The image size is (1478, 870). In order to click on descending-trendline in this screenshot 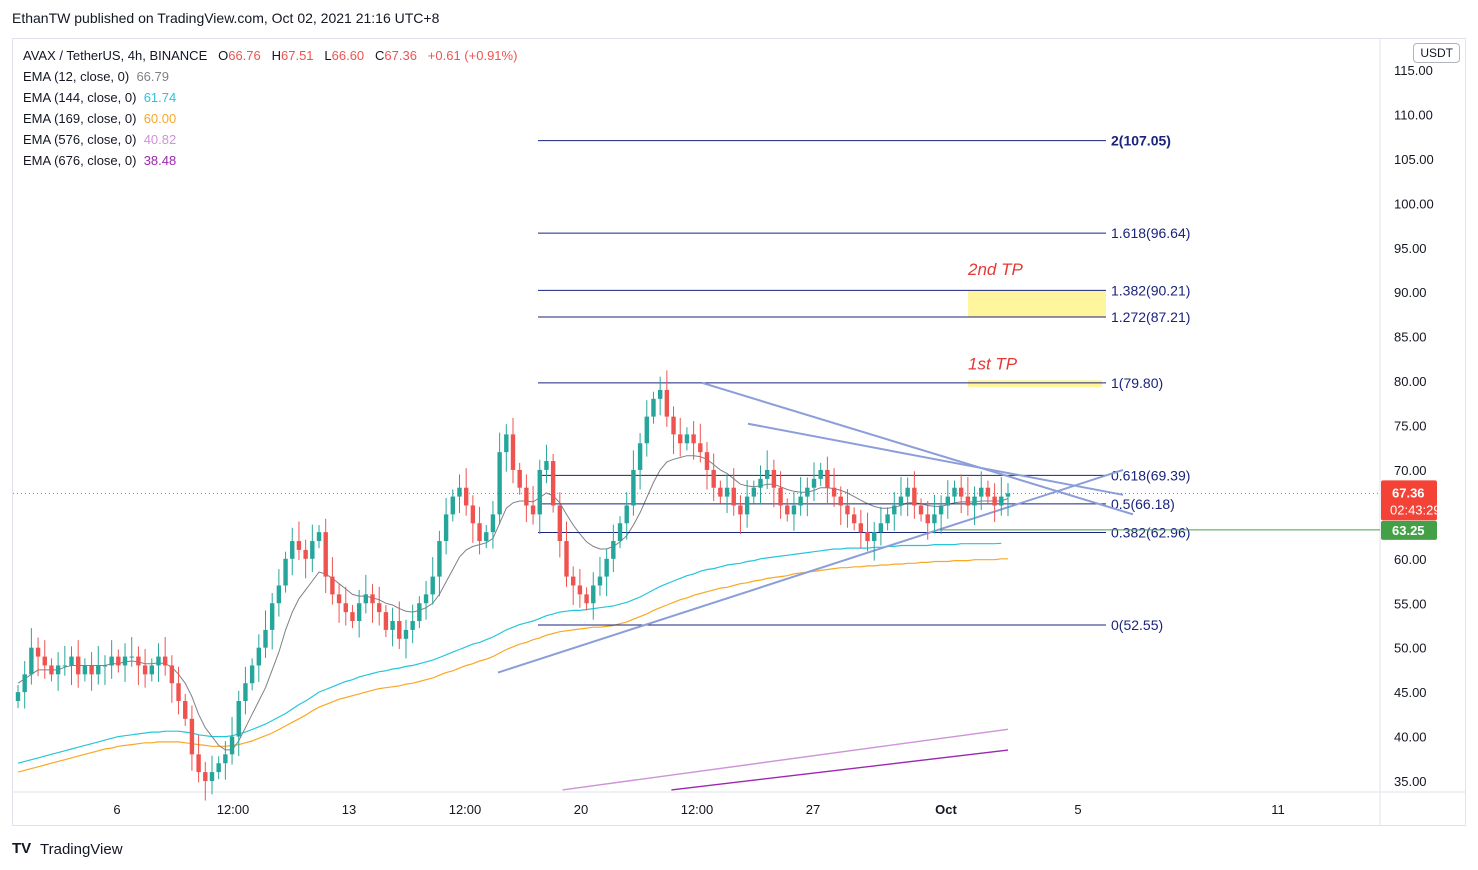, I will do `click(917, 448)`.